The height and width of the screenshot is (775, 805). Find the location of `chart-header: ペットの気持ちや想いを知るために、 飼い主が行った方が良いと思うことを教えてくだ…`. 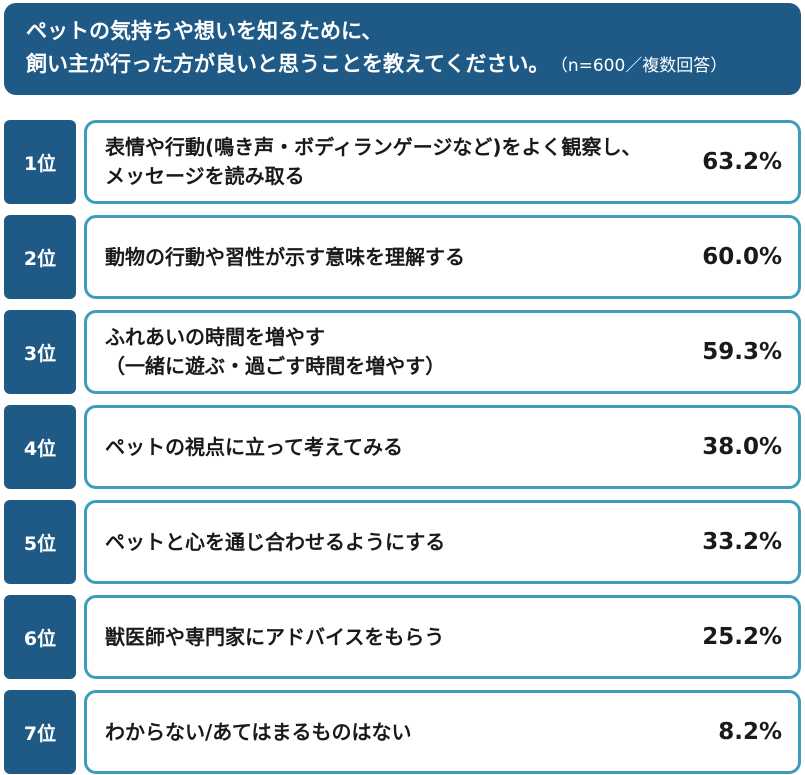

chart-header: ペットの気持ちや想いを知るために、 飼い主が行った方が良いと思うことを教えてくだ… is located at coordinates (402, 49).